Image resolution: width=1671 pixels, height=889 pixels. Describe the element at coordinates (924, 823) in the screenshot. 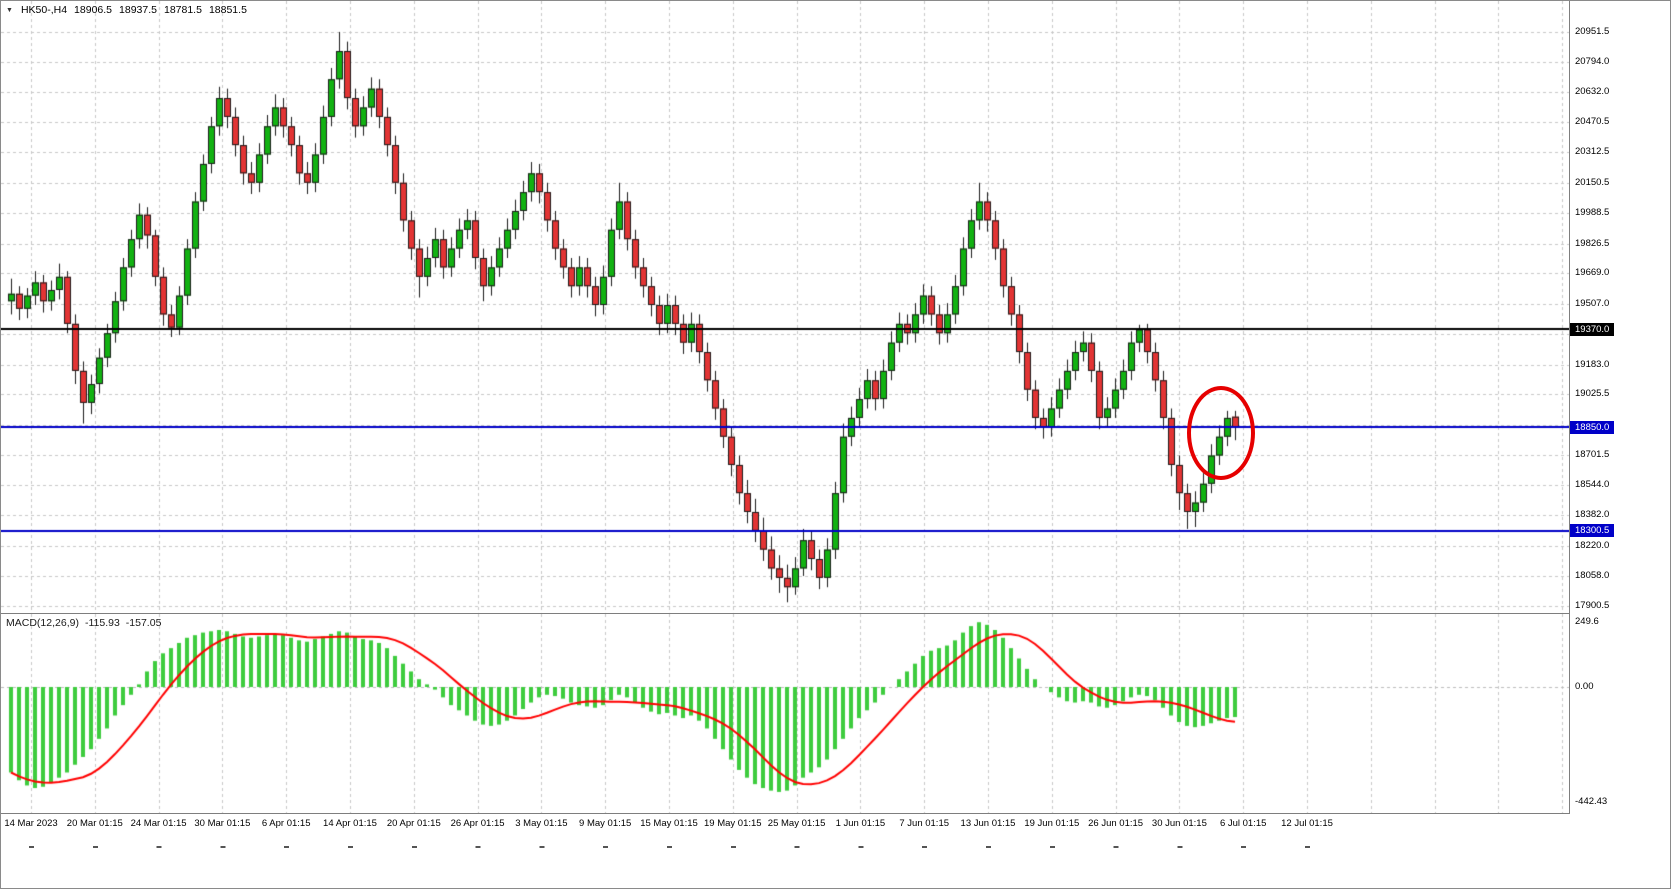

I see `date-label: 7 Jun 01:15` at that location.